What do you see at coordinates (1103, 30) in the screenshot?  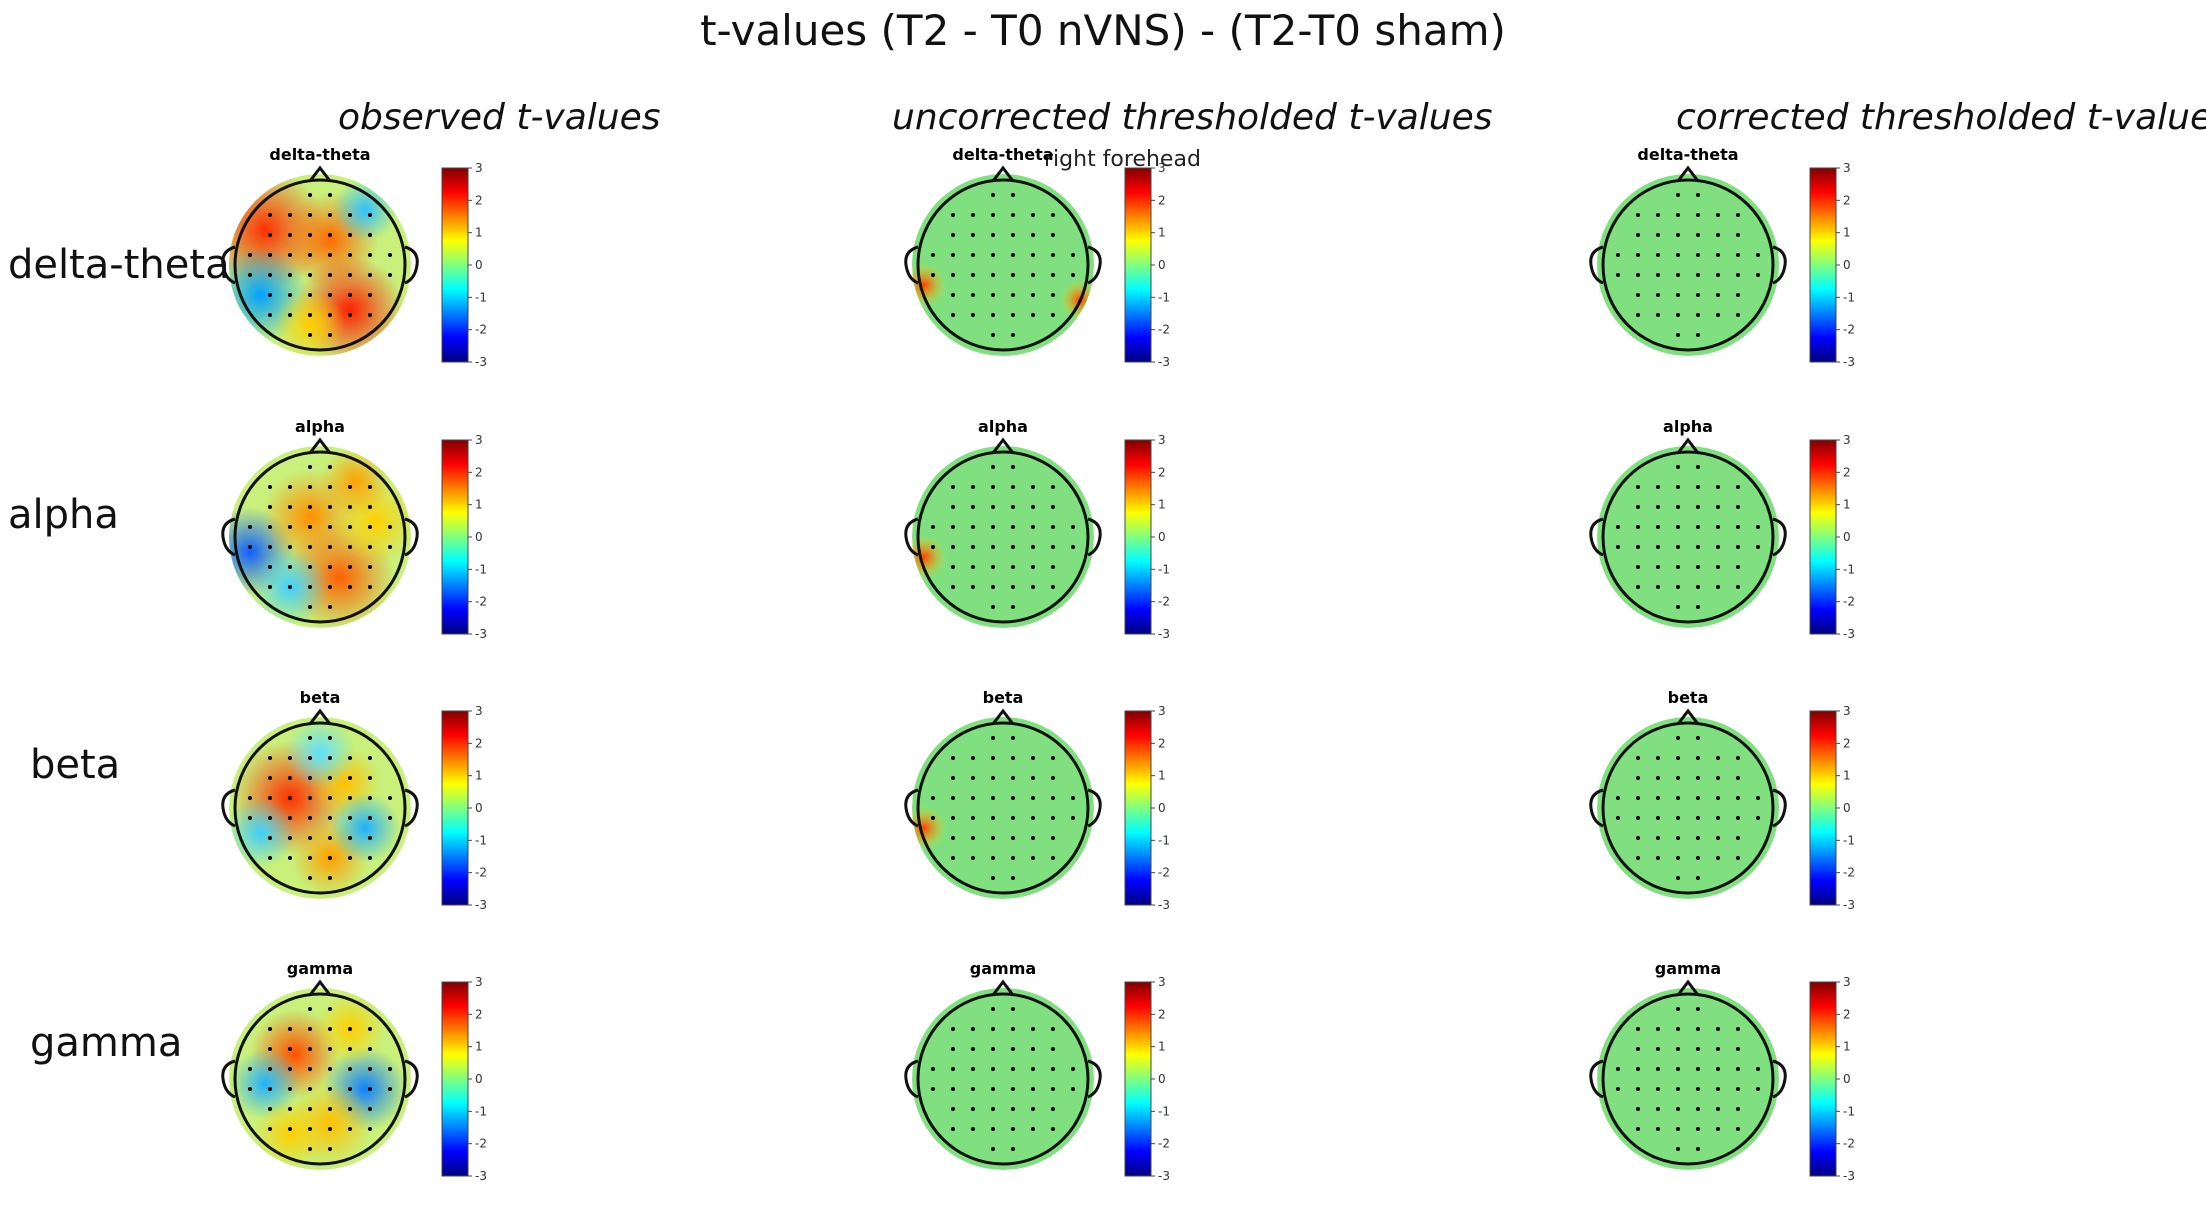 I see `figure-title: t-values (T2 - T0 nVNS) - (T2-T0 sham)` at bounding box center [1103, 30].